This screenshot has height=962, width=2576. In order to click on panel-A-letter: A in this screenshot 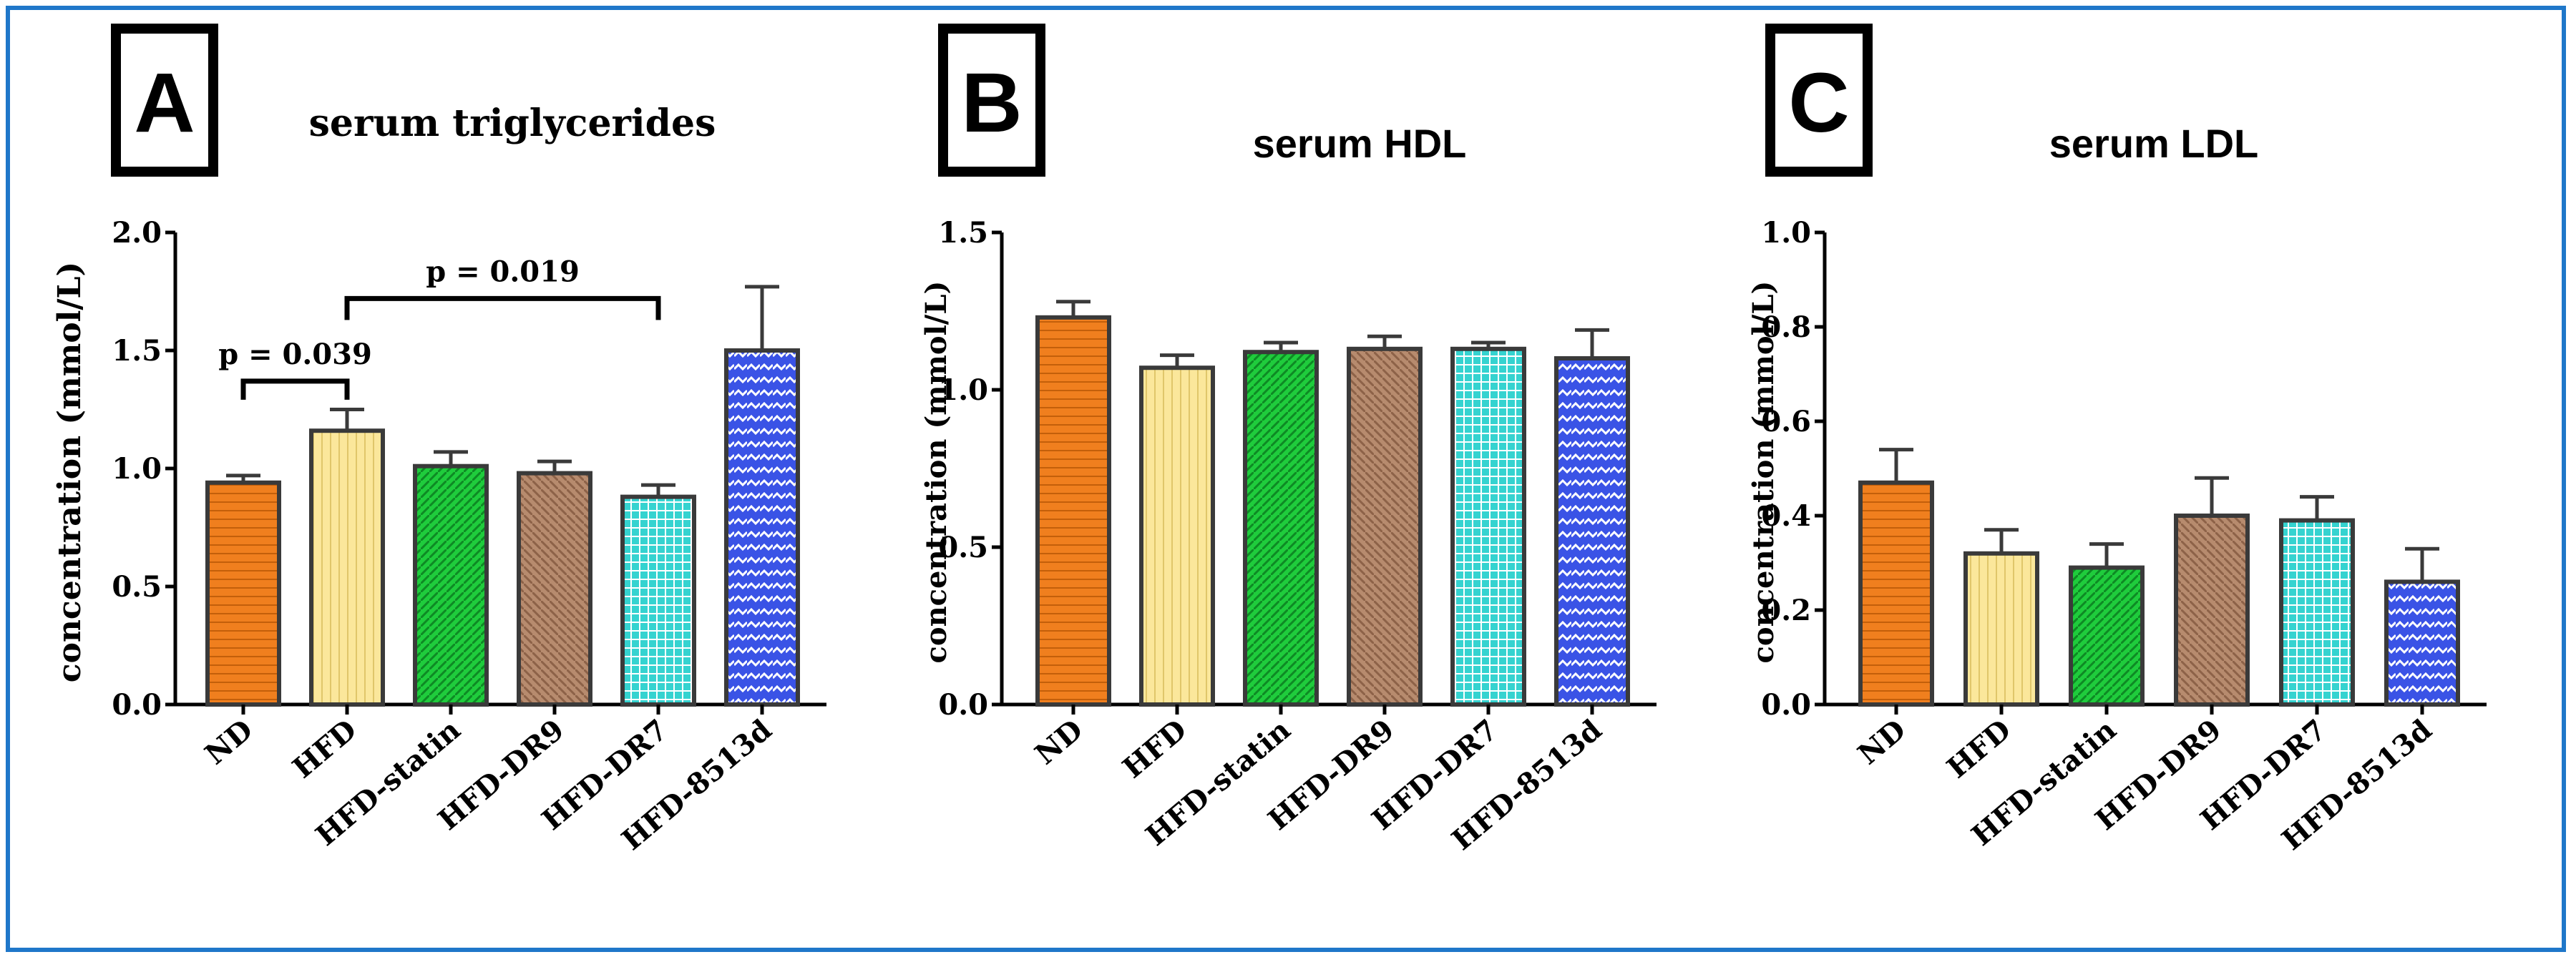, I will do `click(164, 103)`.